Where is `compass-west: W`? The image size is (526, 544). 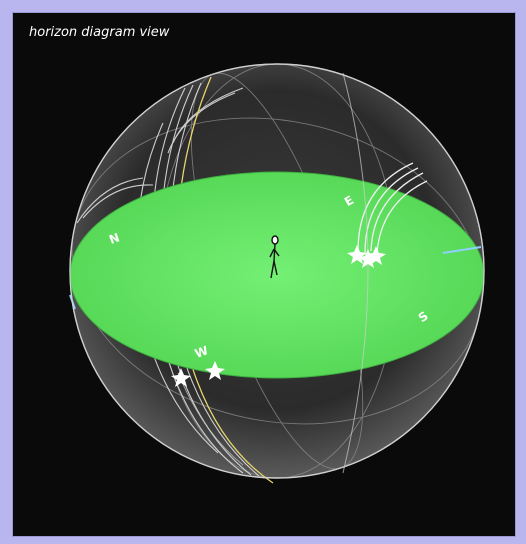 compass-west: W is located at coordinates (201, 352).